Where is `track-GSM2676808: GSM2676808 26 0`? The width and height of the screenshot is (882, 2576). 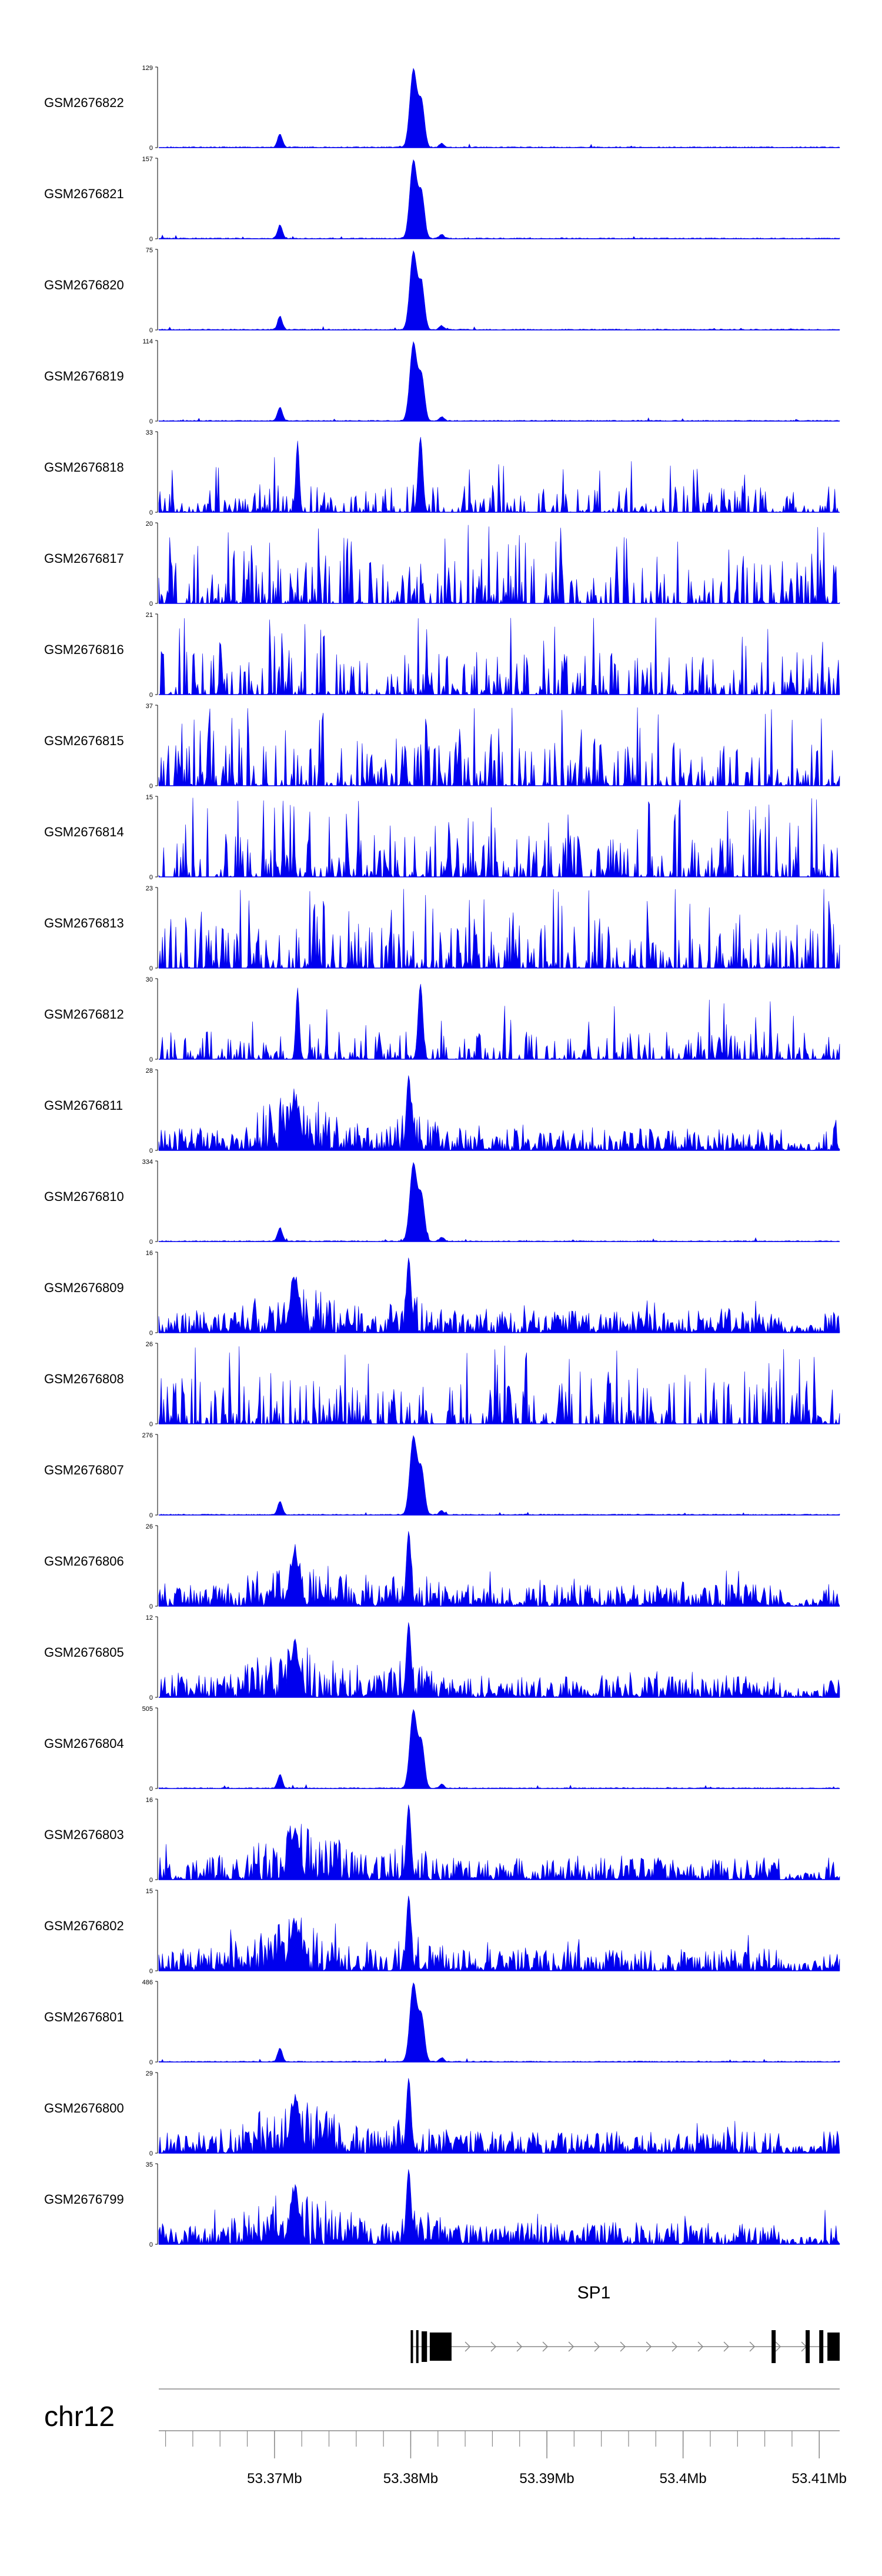 track-GSM2676808: GSM2676808 26 0 is located at coordinates (442, 1384).